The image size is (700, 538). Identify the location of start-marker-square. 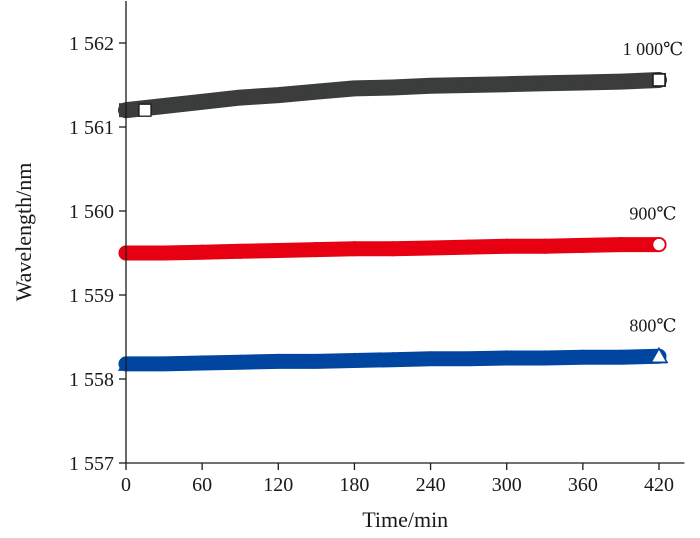
(145, 110).